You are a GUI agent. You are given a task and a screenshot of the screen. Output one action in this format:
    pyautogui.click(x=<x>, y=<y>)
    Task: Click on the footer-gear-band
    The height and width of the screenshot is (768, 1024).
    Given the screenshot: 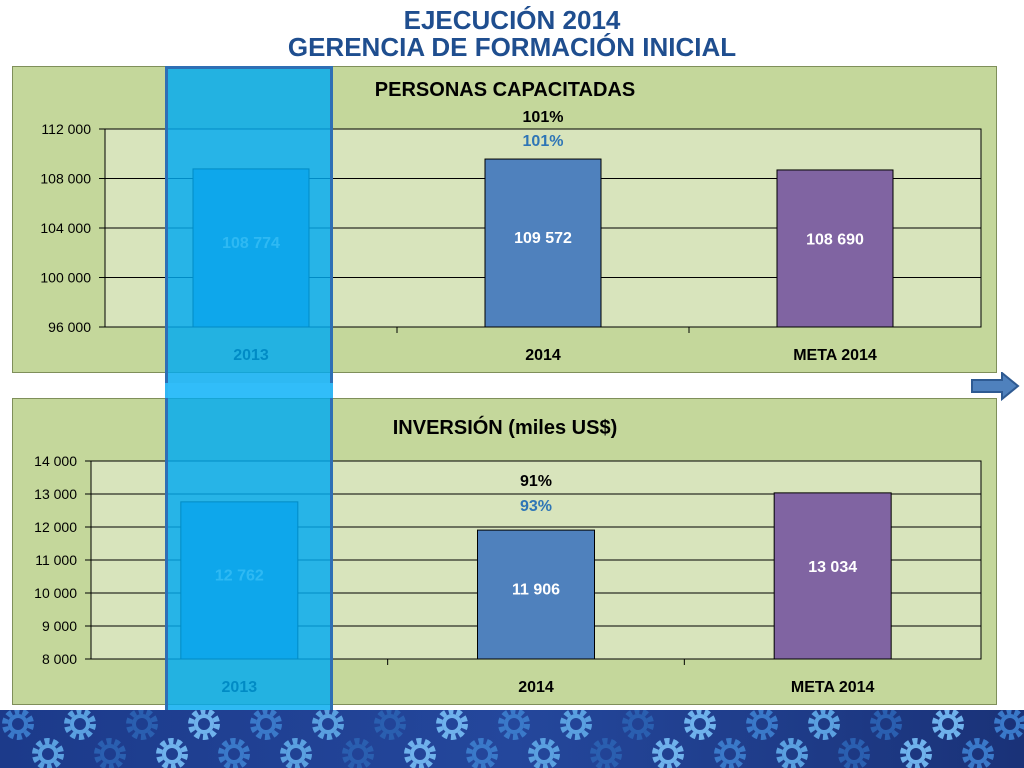 What is the action you would take?
    pyautogui.click(x=512, y=739)
    